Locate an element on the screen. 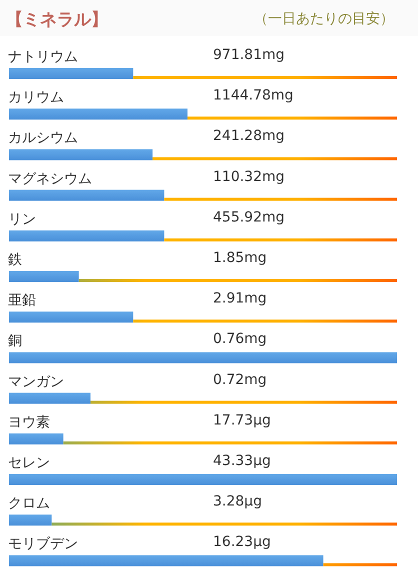  y-tick-label: リン is located at coordinates (22, 219).